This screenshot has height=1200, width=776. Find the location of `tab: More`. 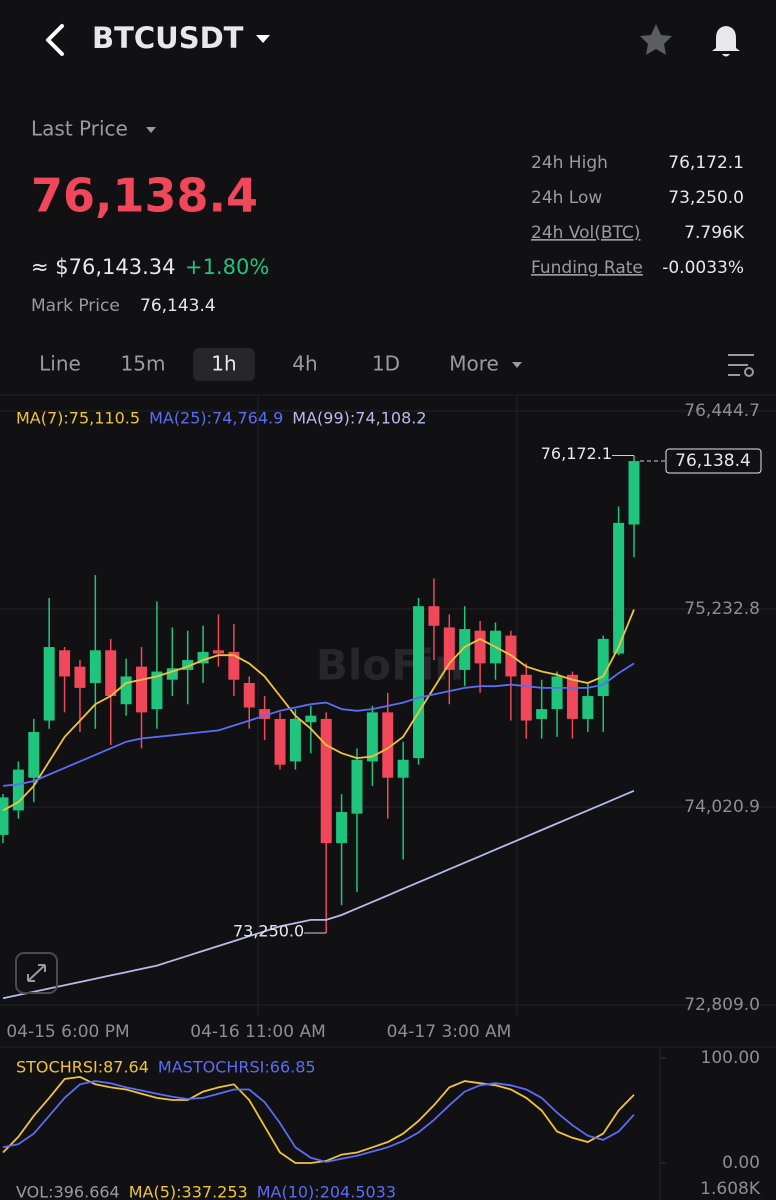

tab: More is located at coordinates (474, 364).